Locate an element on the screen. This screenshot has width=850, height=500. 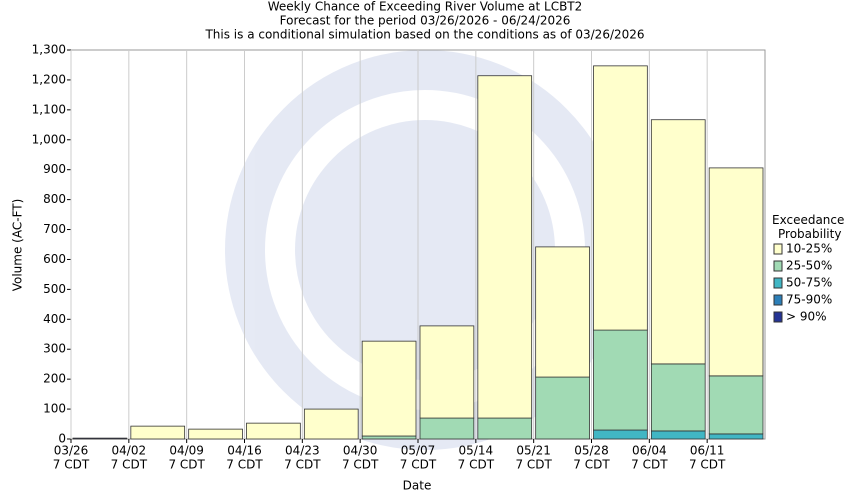
y-axis-label: Volume (AC-FT) is located at coordinates (18, 245).